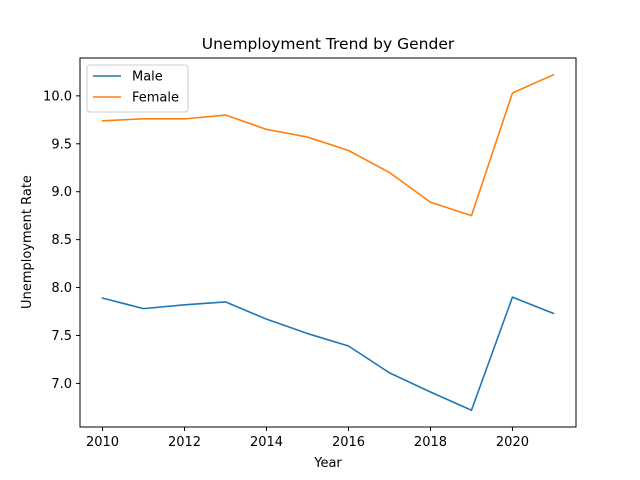 This screenshot has height=480, width=640. Describe the element at coordinates (348, 442) in the screenshot. I see `x-tick-label: 2016` at that location.